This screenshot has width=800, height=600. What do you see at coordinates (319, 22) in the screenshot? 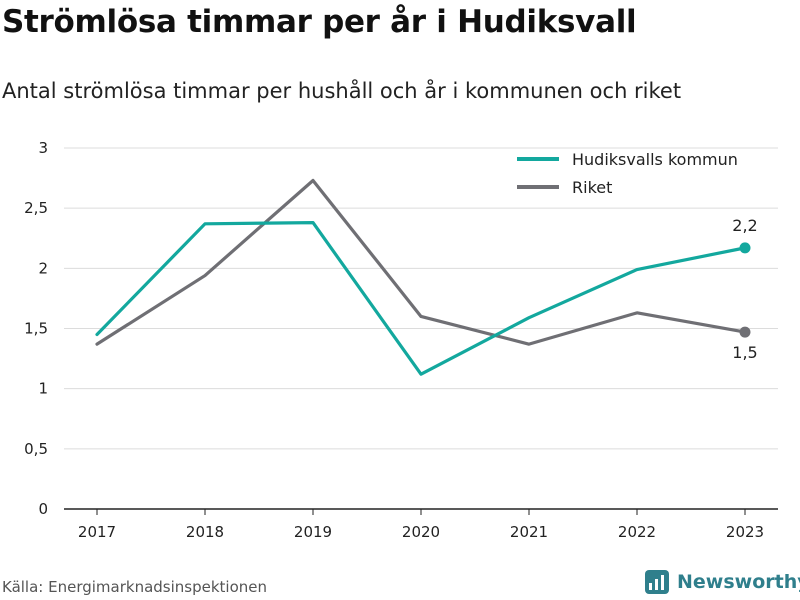
I see `chart-title: Strömlösa timmar per år i Hudiksvall` at bounding box center [319, 22].